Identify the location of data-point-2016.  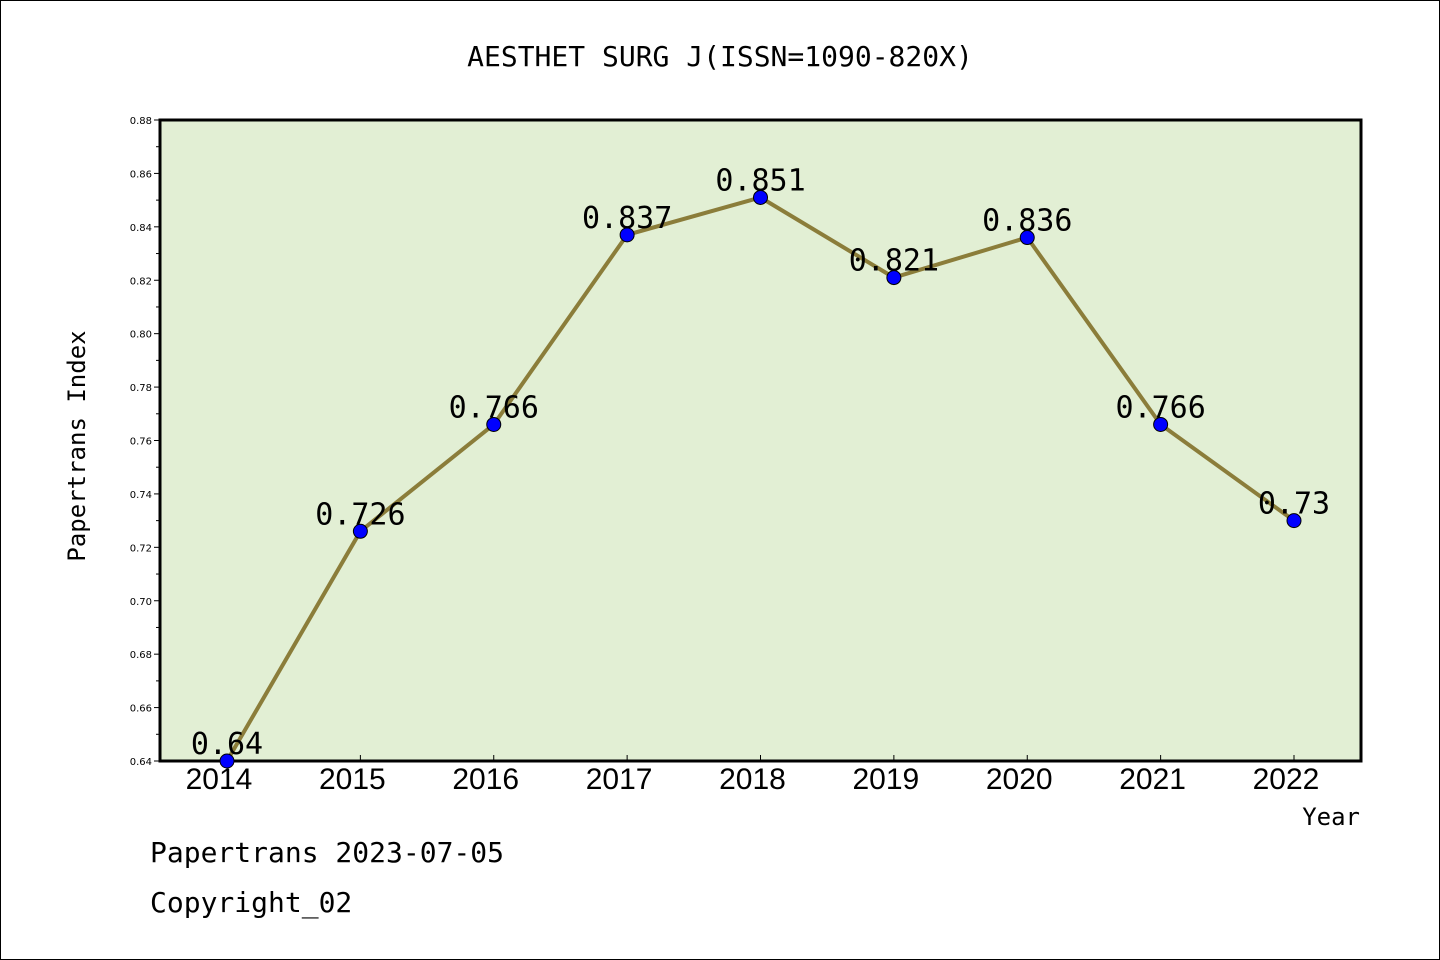
(494, 424).